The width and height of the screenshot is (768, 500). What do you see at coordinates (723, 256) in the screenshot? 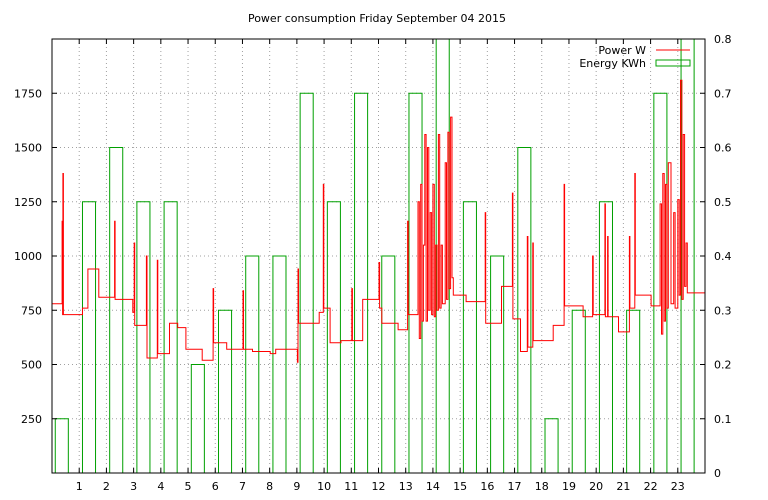
I see `y-right-tick-label: 0.4` at bounding box center [723, 256].